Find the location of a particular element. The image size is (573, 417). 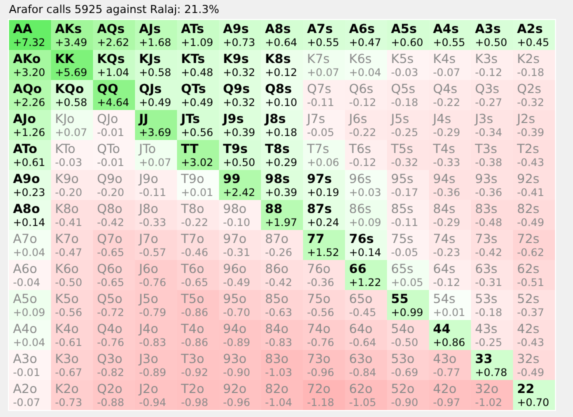

annotation: TT is located at coordinates (190, 148).